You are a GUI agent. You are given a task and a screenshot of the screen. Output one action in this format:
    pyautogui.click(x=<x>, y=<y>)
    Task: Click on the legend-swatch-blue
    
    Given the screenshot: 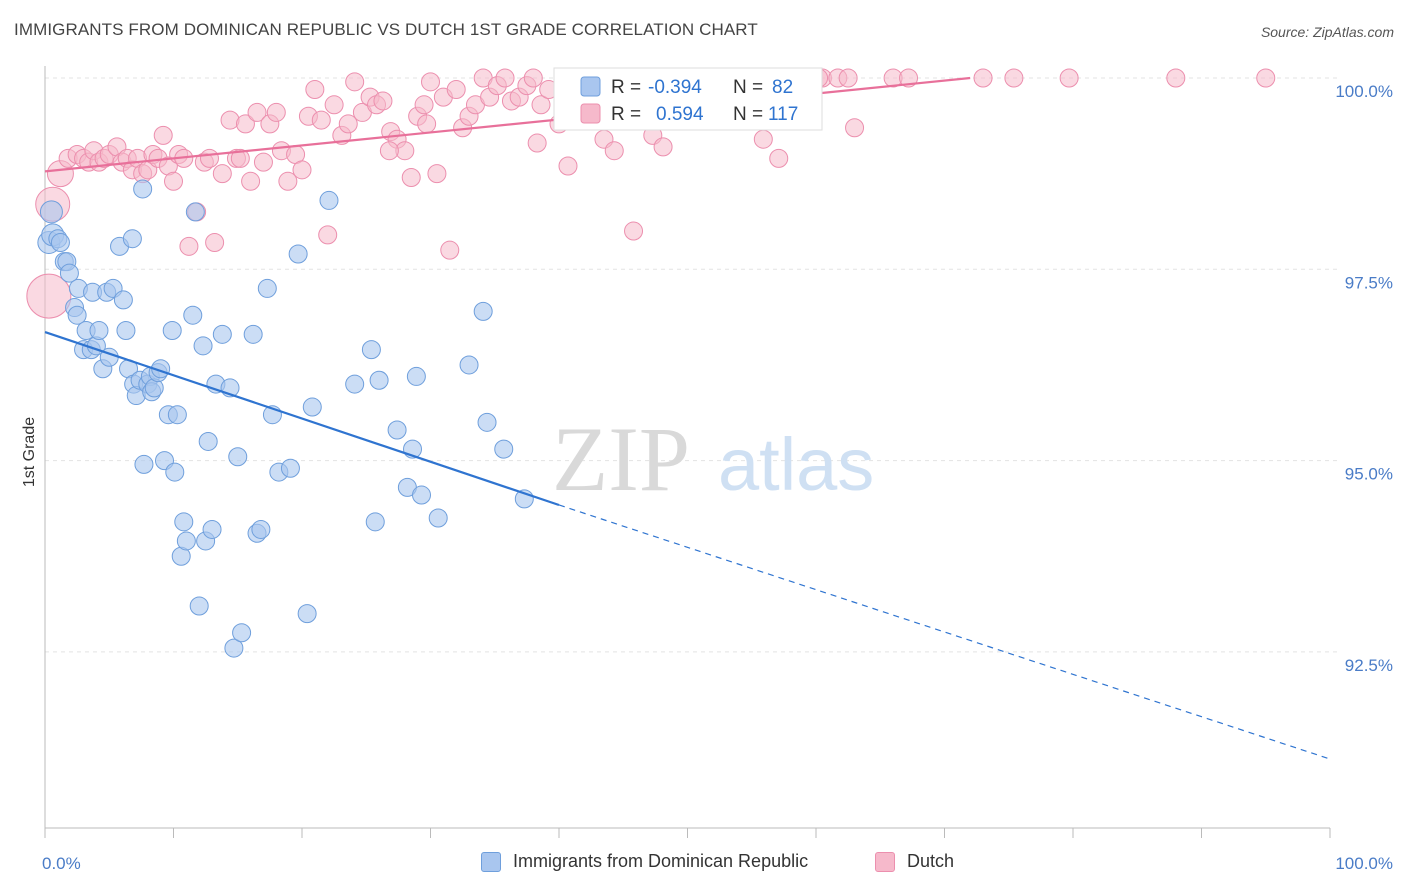 What is the action you would take?
    pyautogui.click(x=590, y=86)
    